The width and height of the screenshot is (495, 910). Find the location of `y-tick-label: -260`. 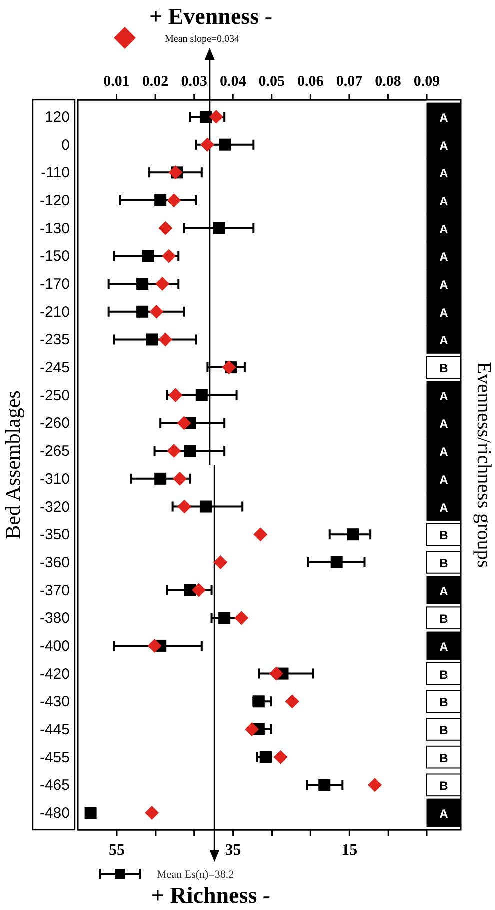

y-tick-label: -260 is located at coordinates (55, 423).